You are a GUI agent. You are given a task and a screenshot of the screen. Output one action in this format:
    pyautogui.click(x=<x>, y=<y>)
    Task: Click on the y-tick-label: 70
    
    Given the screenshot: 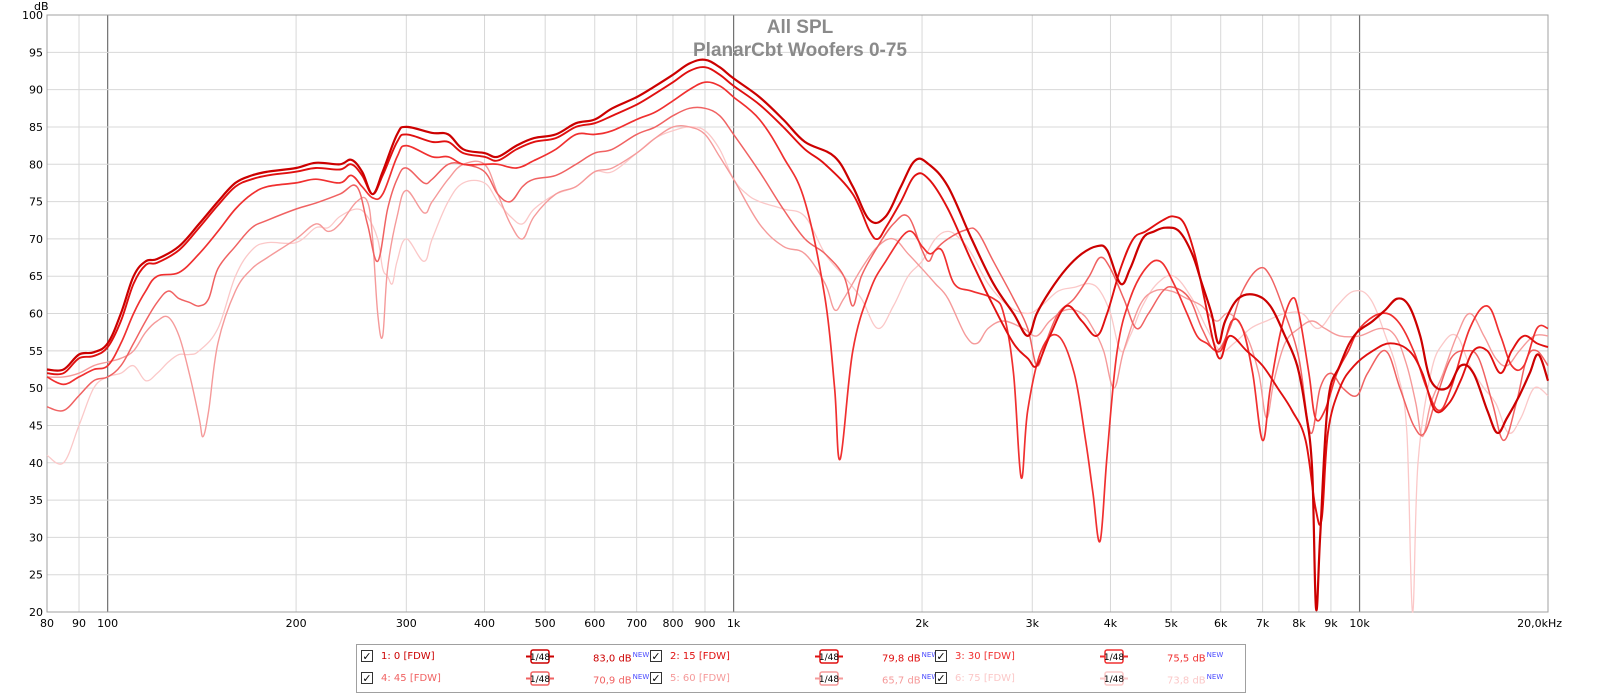 What is the action you would take?
    pyautogui.click(x=36, y=239)
    